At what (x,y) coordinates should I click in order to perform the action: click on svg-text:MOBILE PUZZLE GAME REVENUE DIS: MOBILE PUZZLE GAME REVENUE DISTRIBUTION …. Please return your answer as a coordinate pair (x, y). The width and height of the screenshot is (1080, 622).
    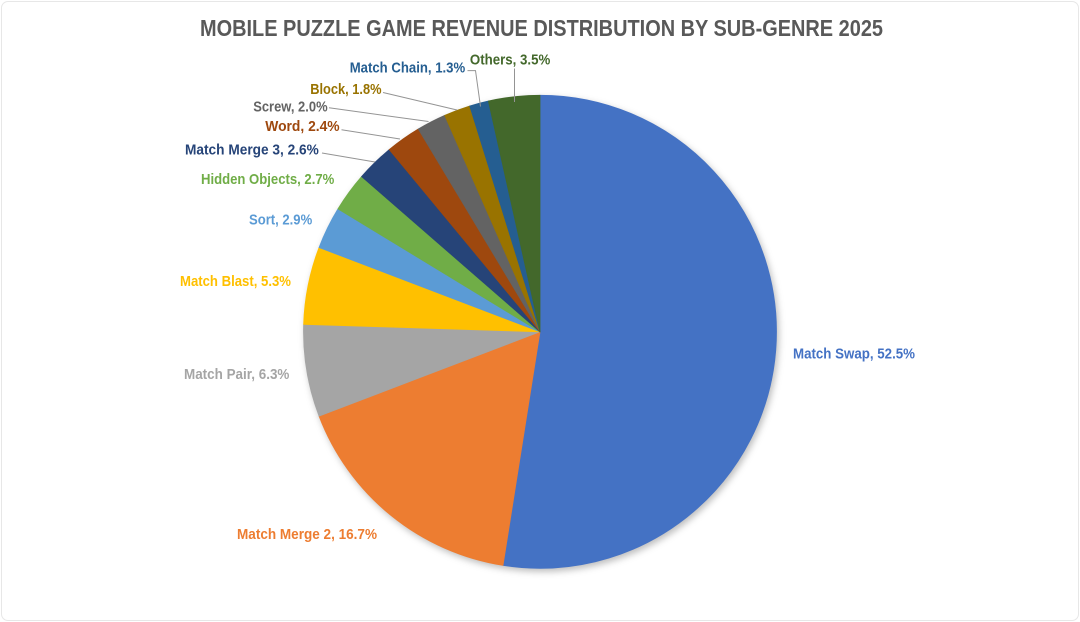
    Looking at the image, I should click on (541, 28).